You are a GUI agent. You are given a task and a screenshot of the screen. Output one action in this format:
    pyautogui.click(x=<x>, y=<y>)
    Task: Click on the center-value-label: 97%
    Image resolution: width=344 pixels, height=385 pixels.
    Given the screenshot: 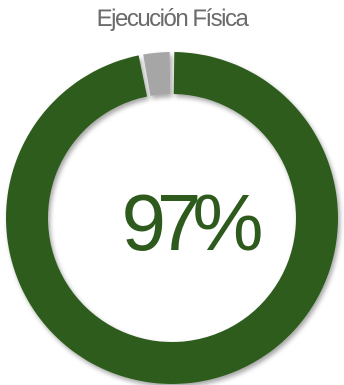 What is the action you would take?
    pyautogui.click(x=191, y=222)
    